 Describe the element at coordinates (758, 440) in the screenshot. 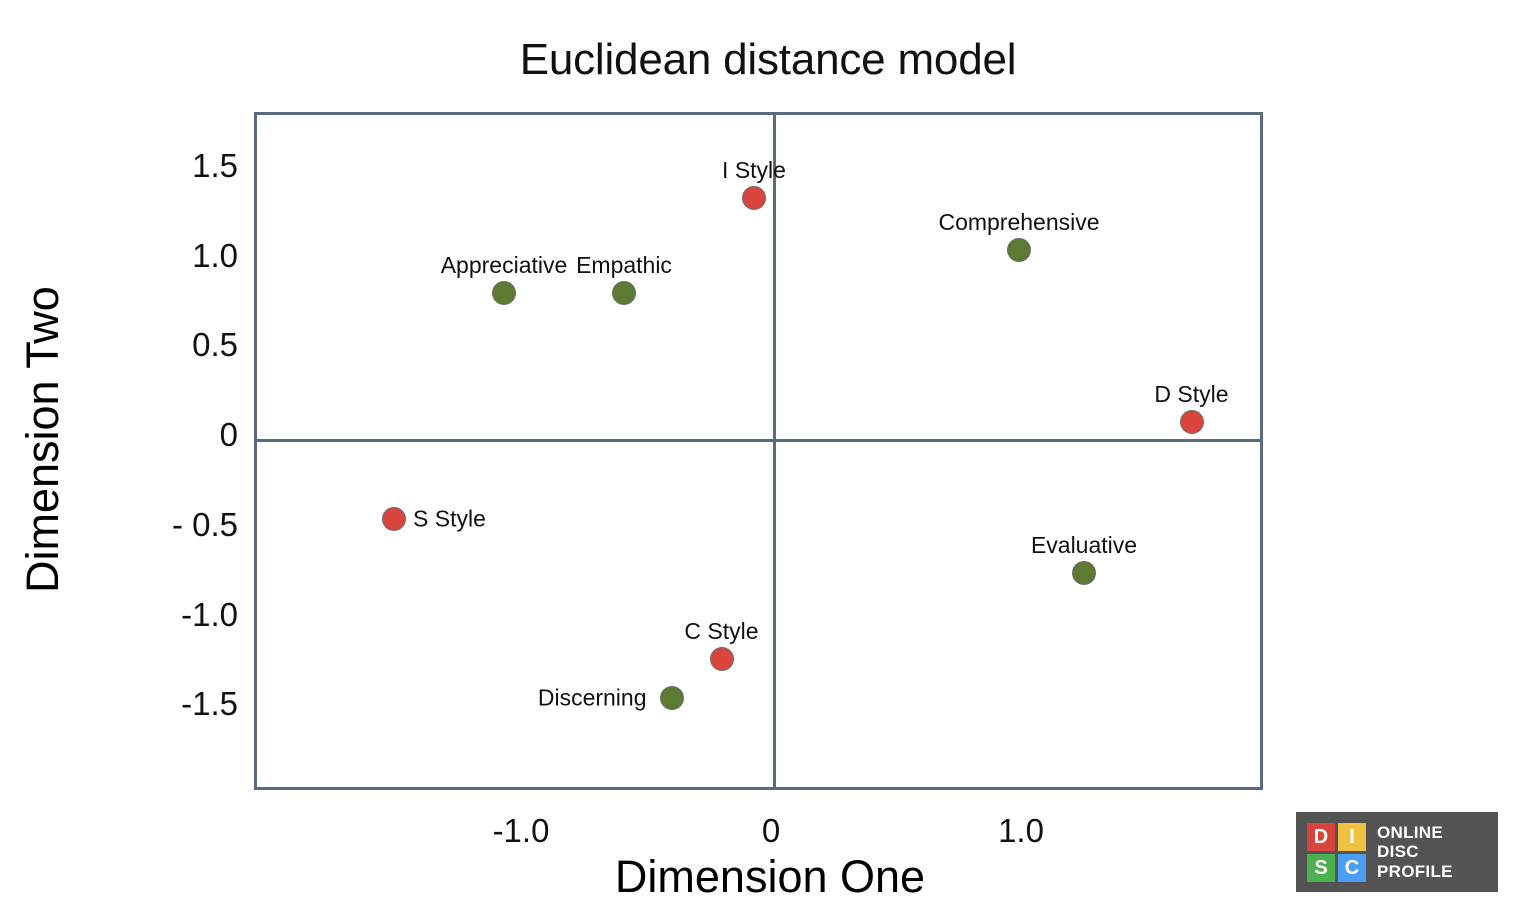

I see `horizontal-zero-axis` at that location.